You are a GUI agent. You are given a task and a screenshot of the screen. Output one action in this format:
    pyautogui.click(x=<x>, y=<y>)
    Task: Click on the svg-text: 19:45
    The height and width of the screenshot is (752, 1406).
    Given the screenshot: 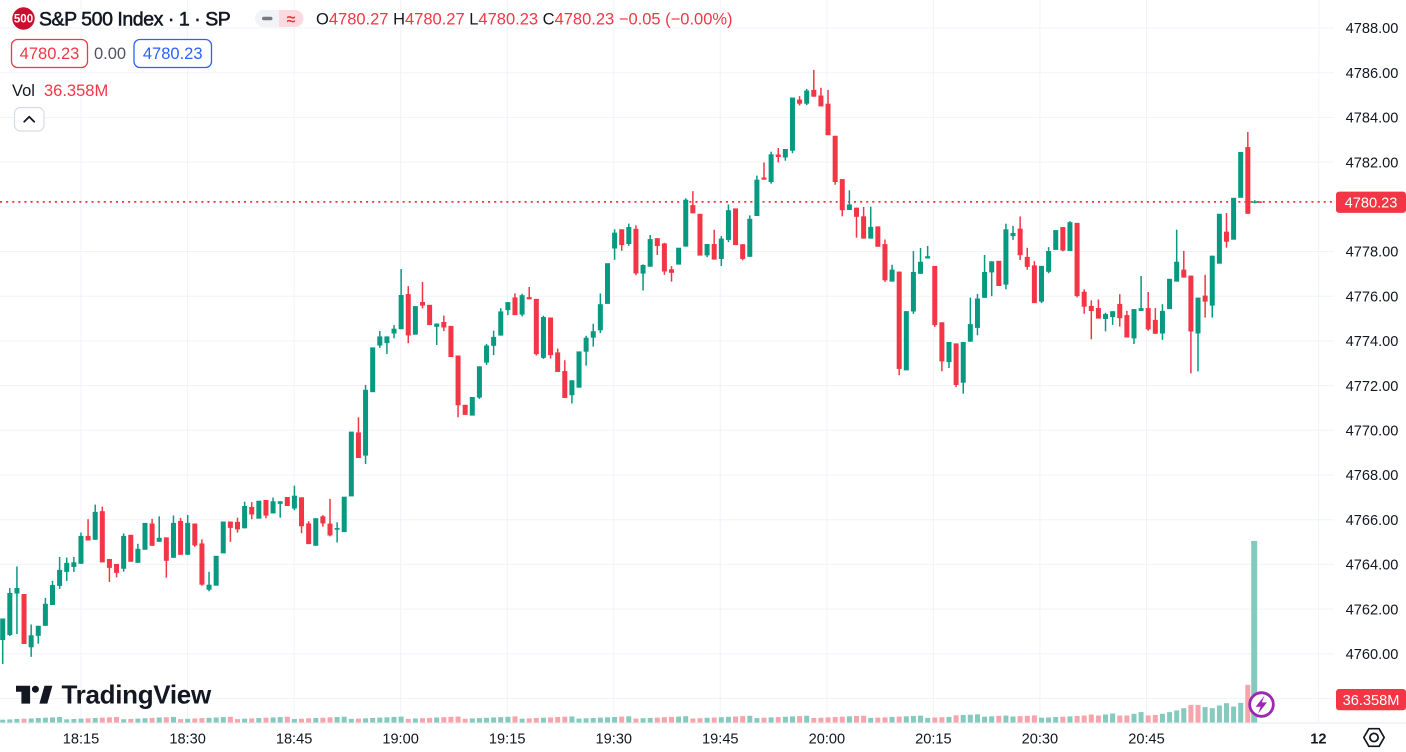 What is the action you would take?
    pyautogui.click(x=720, y=740)
    